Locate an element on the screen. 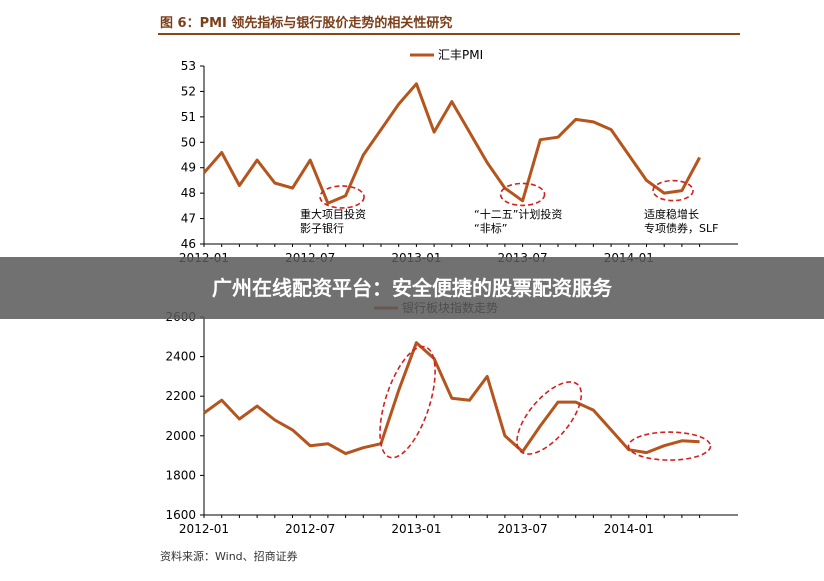 Image resolution: width=824 pixels, height=581 pixels. pmi-annotation: 适度稳增长专项债券，SLF is located at coordinates (681, 221).